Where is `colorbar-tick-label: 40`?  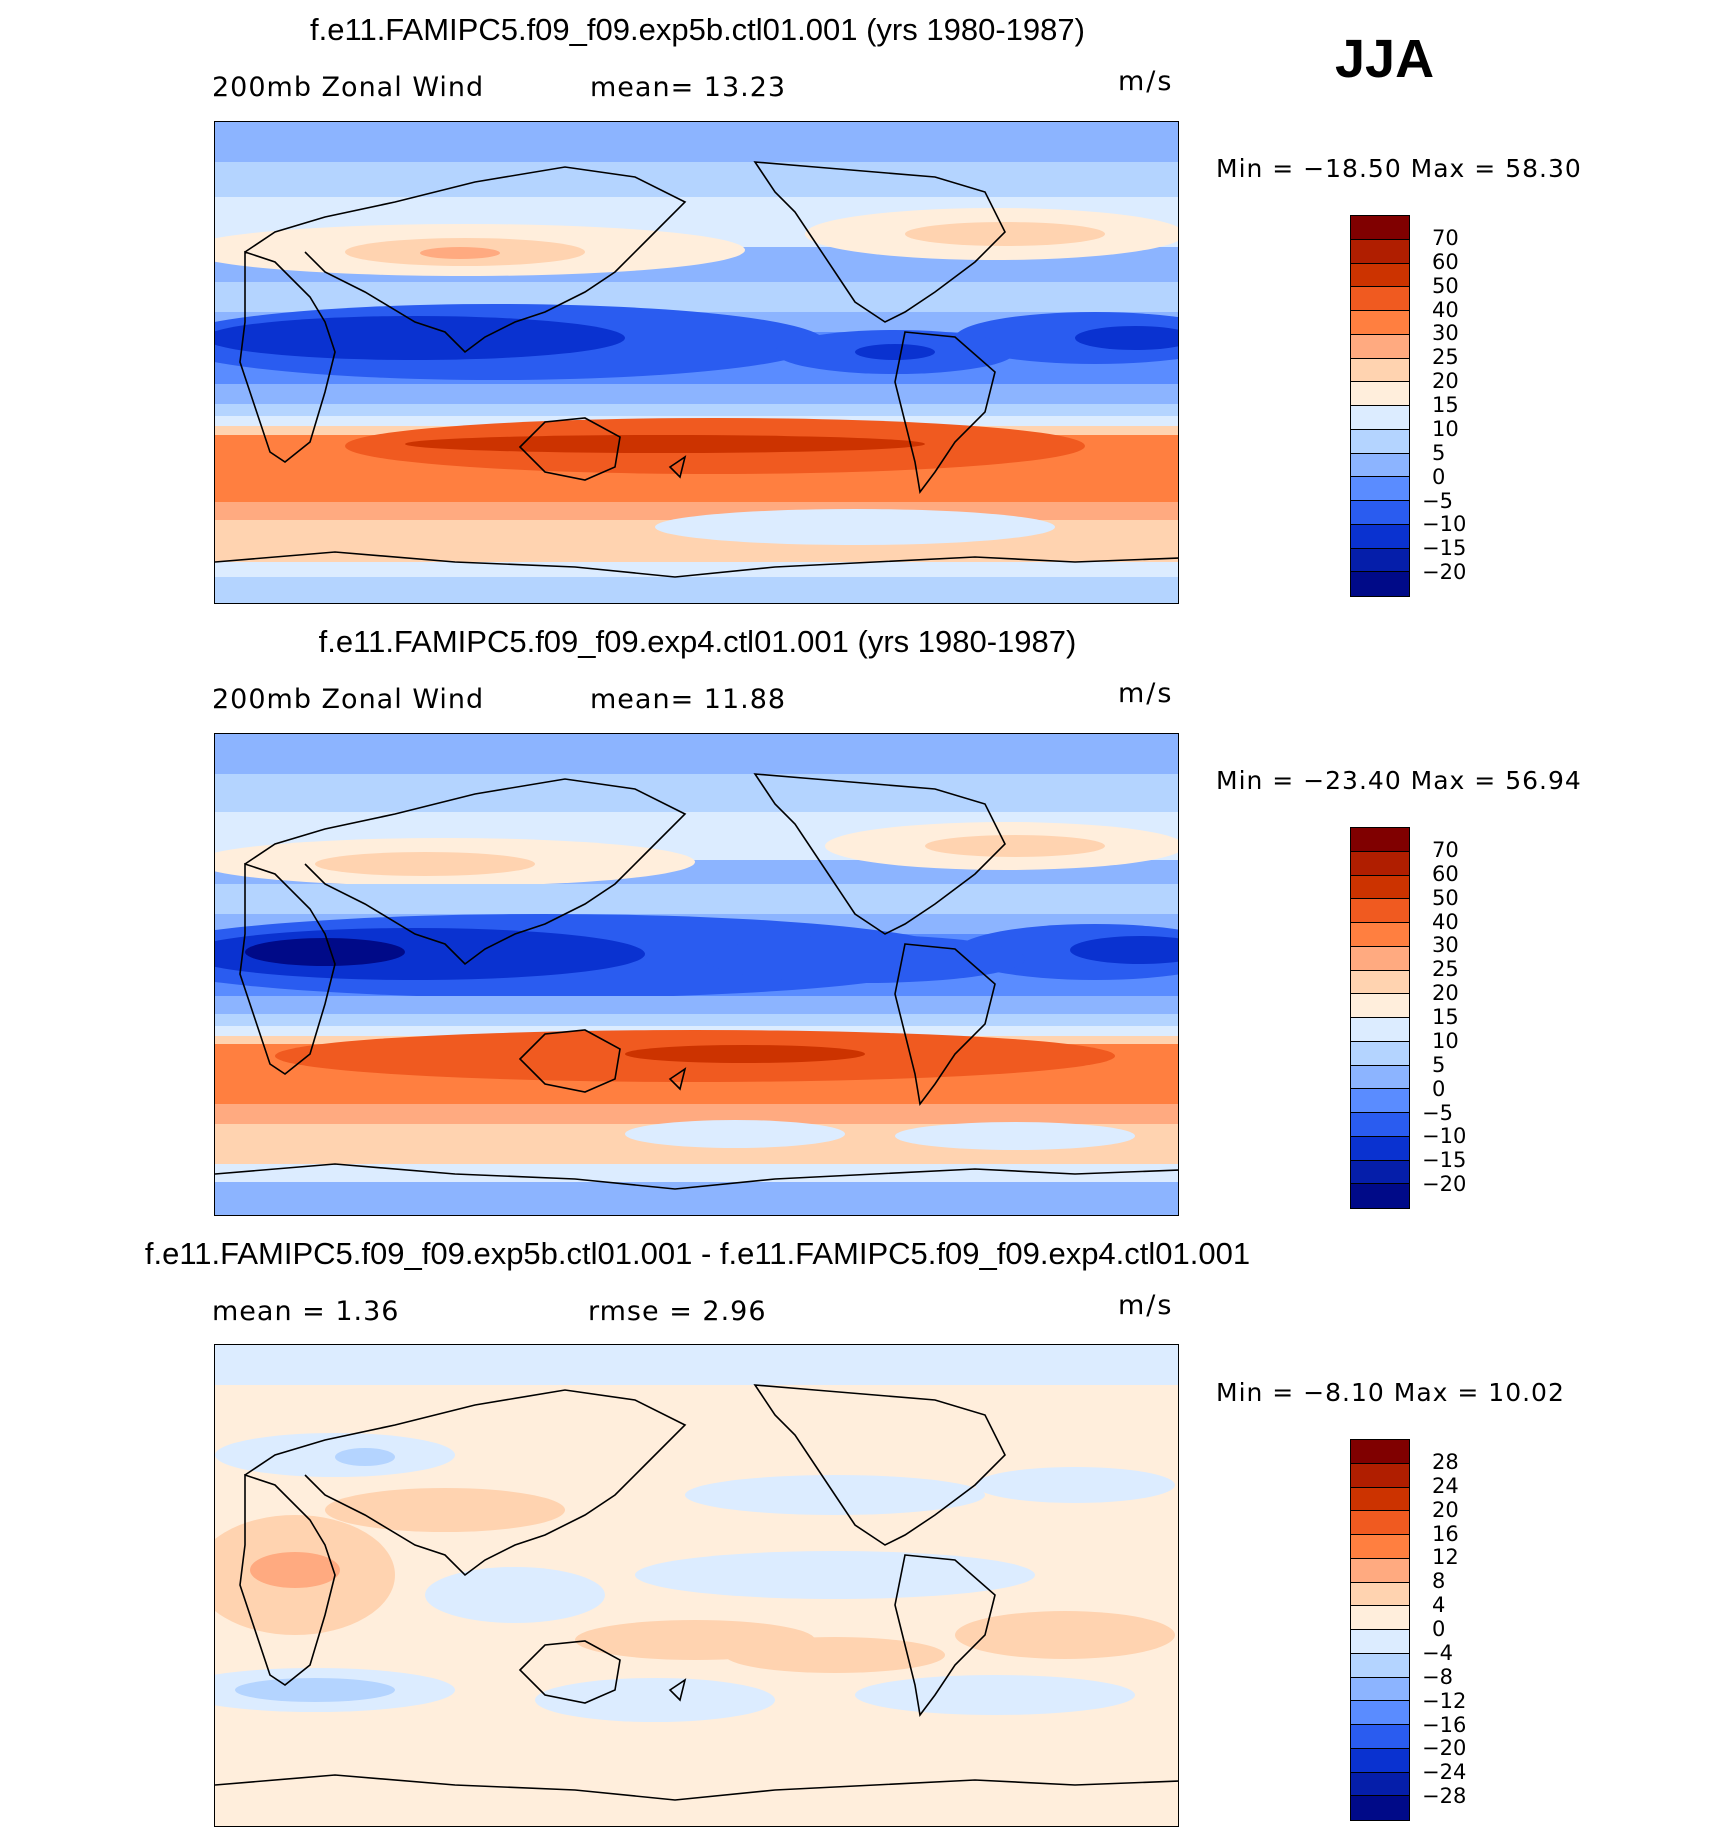 colorbar-tick-label: 40 is located at coordinates (1445, 921).